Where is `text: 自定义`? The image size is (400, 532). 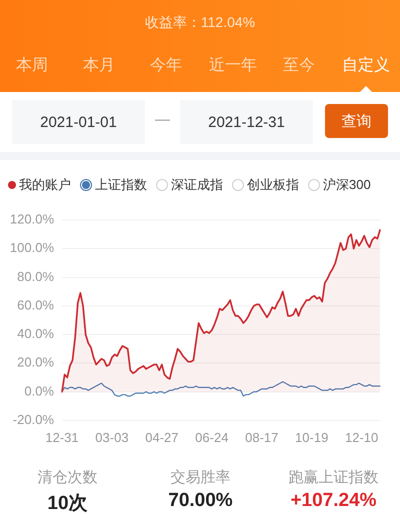
text: 自定义 is located at coordinates (366, 66).